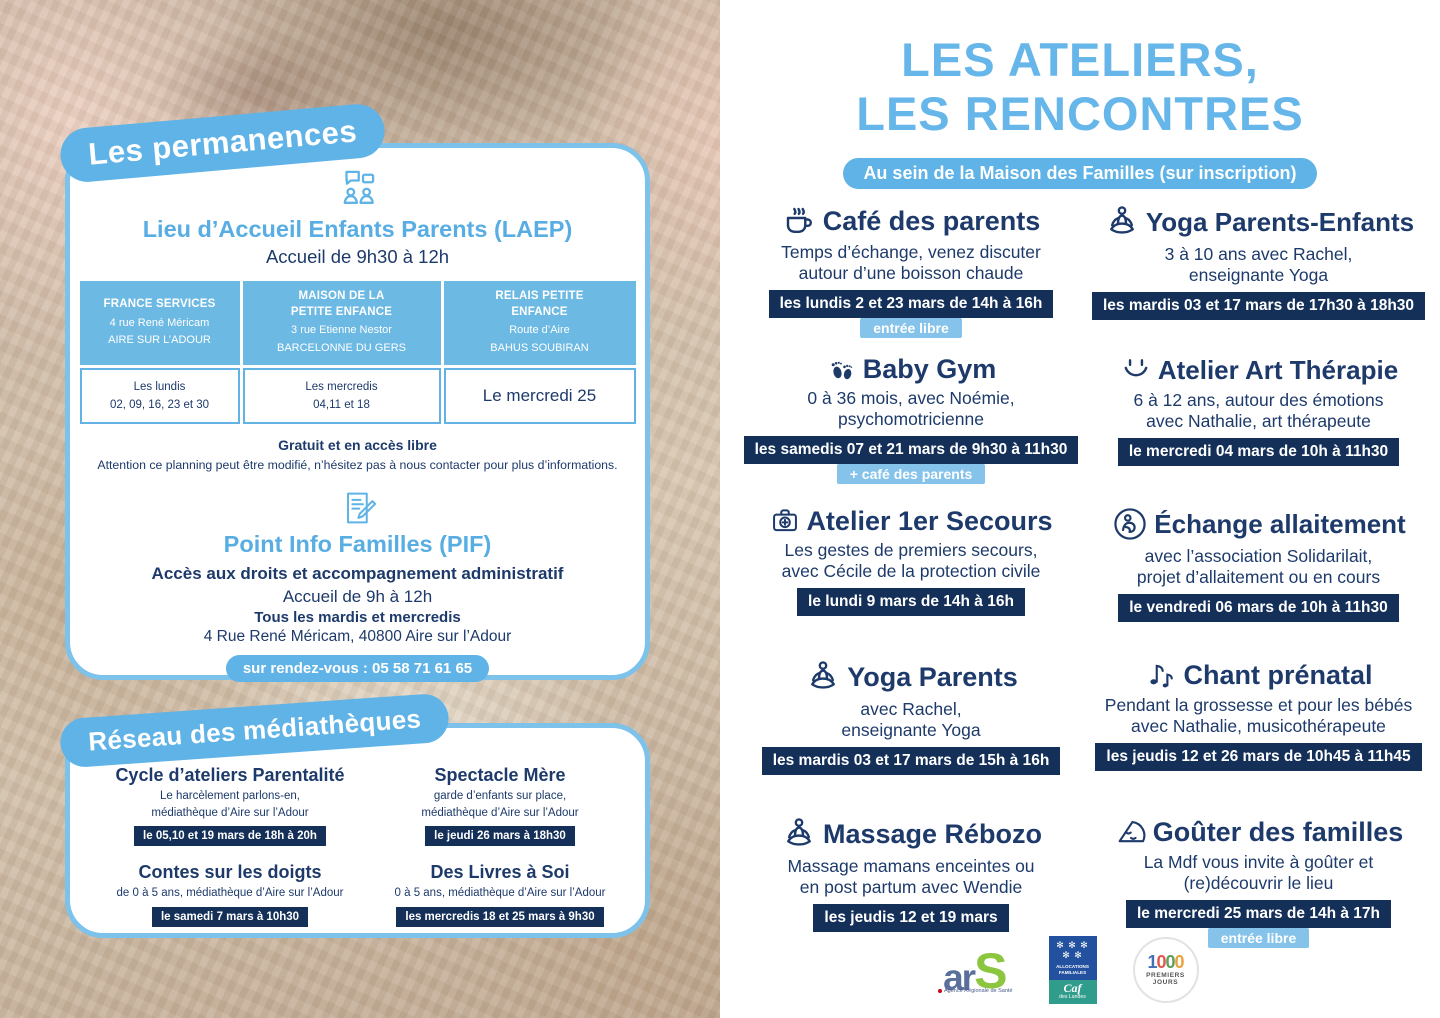 This screenshot has width=1440, height=1018. What do you see at coordinates (500, 917) in the screenshot?
I see `event-date-banner: les mercredis 18 et 25 mars à 9h30` at bounding box center [500, 917].